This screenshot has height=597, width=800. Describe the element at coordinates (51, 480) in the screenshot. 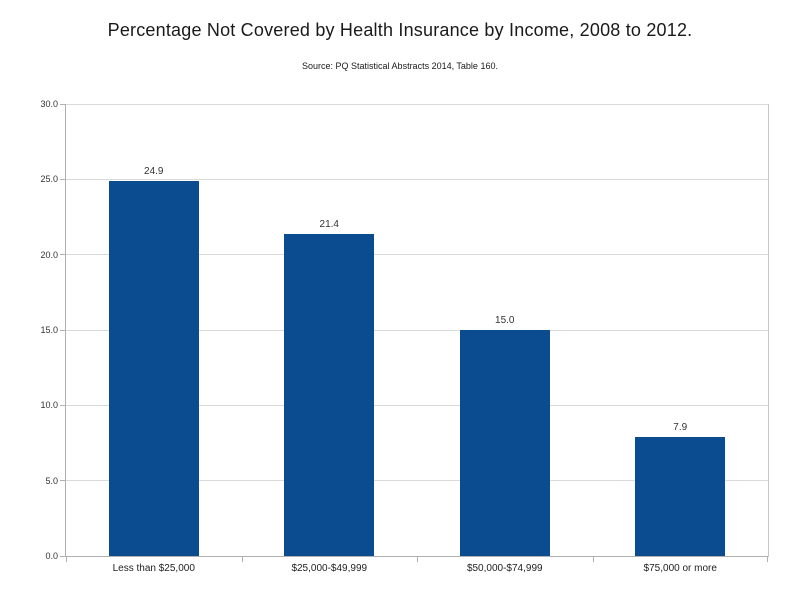

I see `y-tick-label: 5.0` at that location.